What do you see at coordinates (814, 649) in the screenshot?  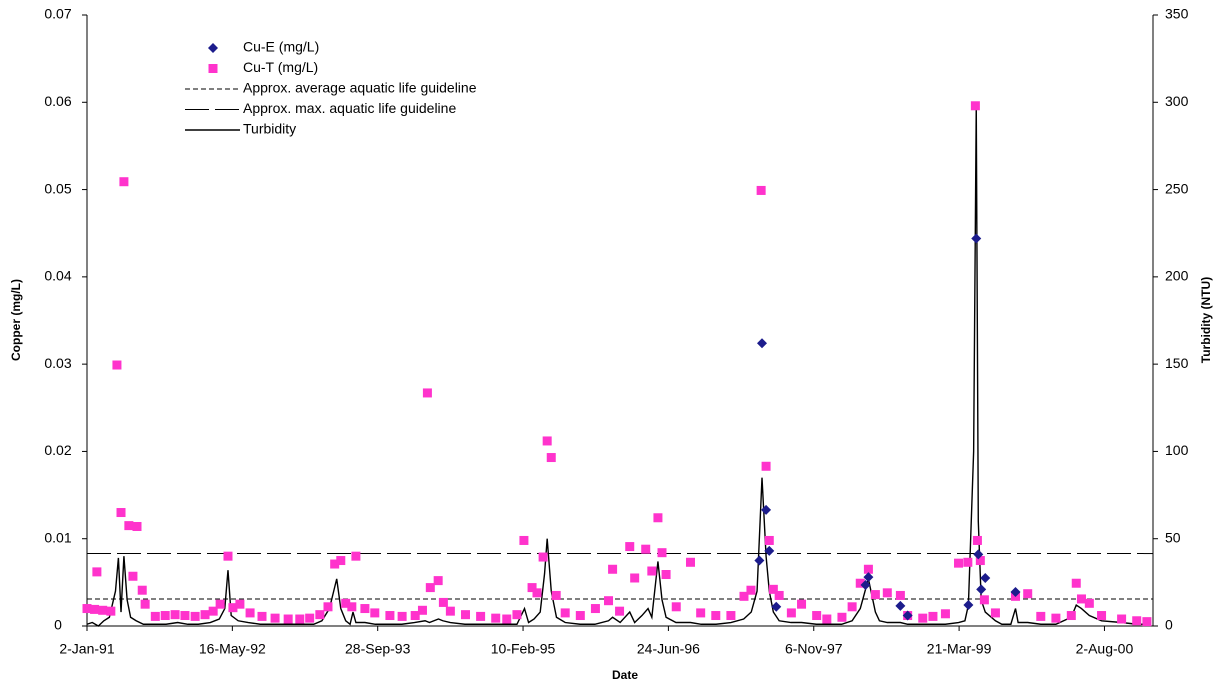 I see `x-tick-label: 6-Nov-97` at bounding box center [814, 649].